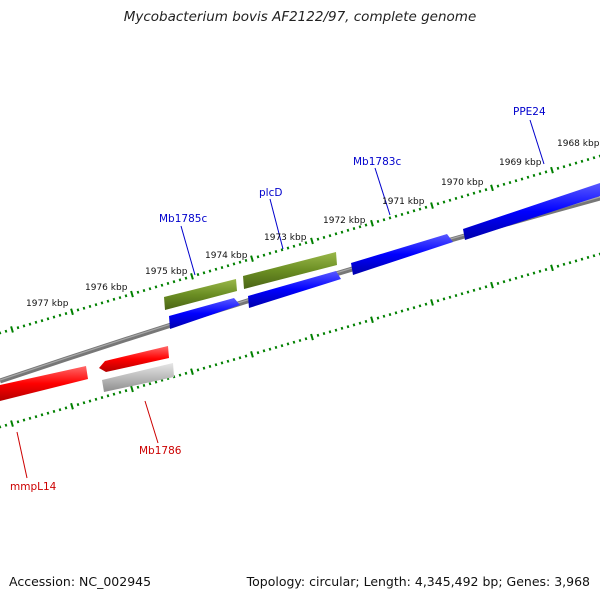 The image size is (600, 600). I want to click on gene-label-mb1785c: Mb1785c, so click(183, 219).